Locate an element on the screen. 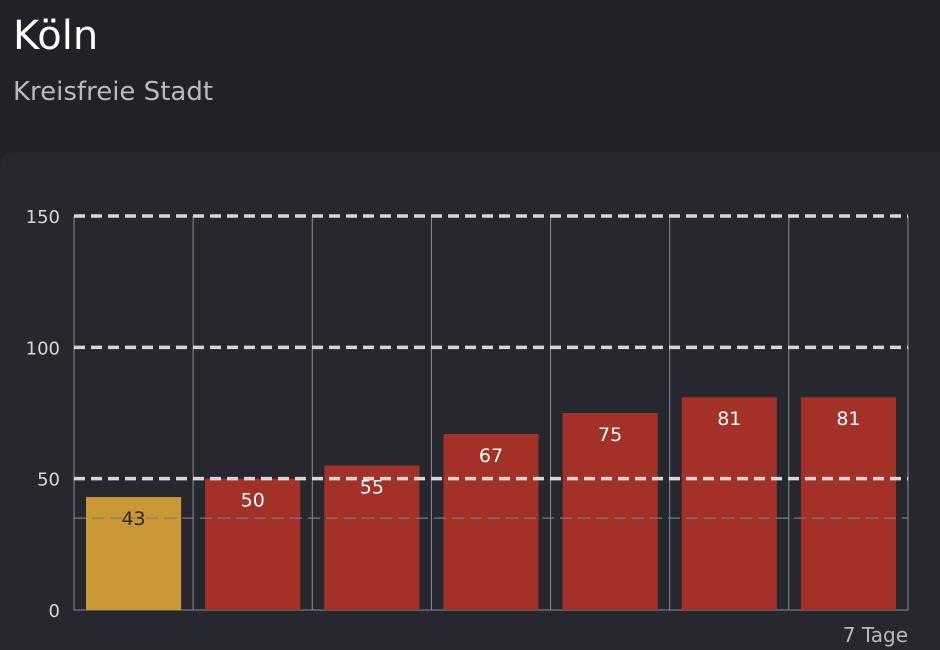 The width and height of the screenshot is (940, 650). y-tick-label: 100 is located at coordinates (43, 348).